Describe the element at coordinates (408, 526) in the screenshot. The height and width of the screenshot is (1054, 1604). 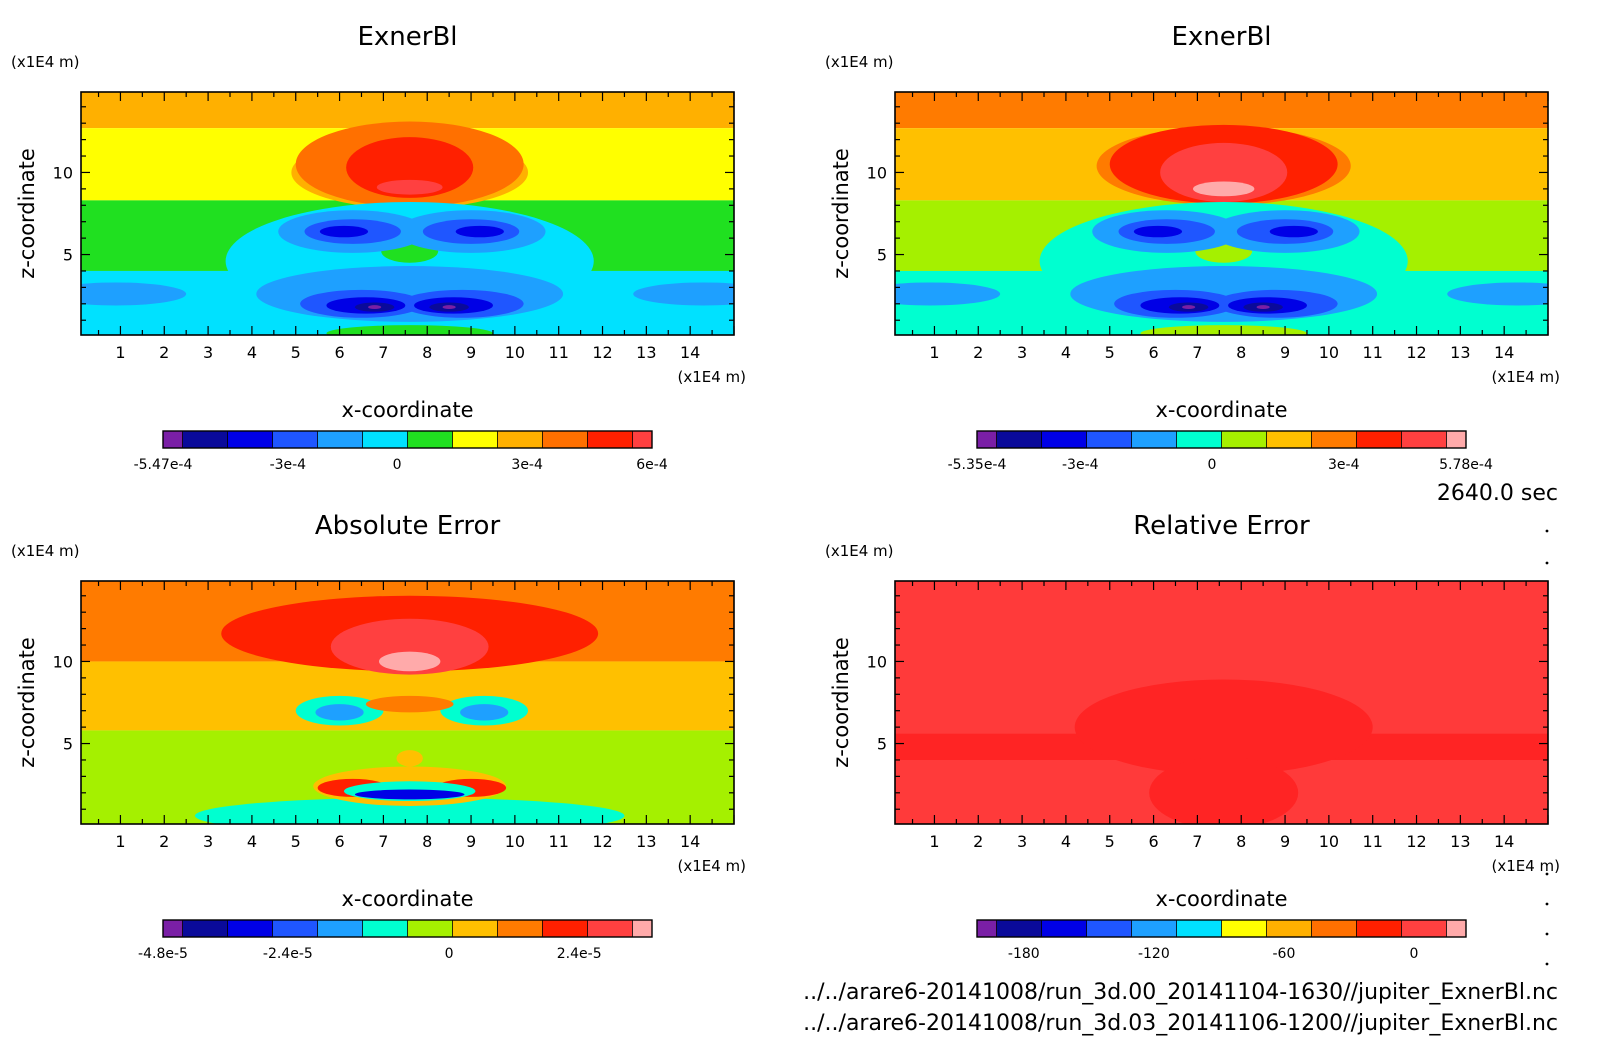
I see `chart-title: Absolute Error` at that location.